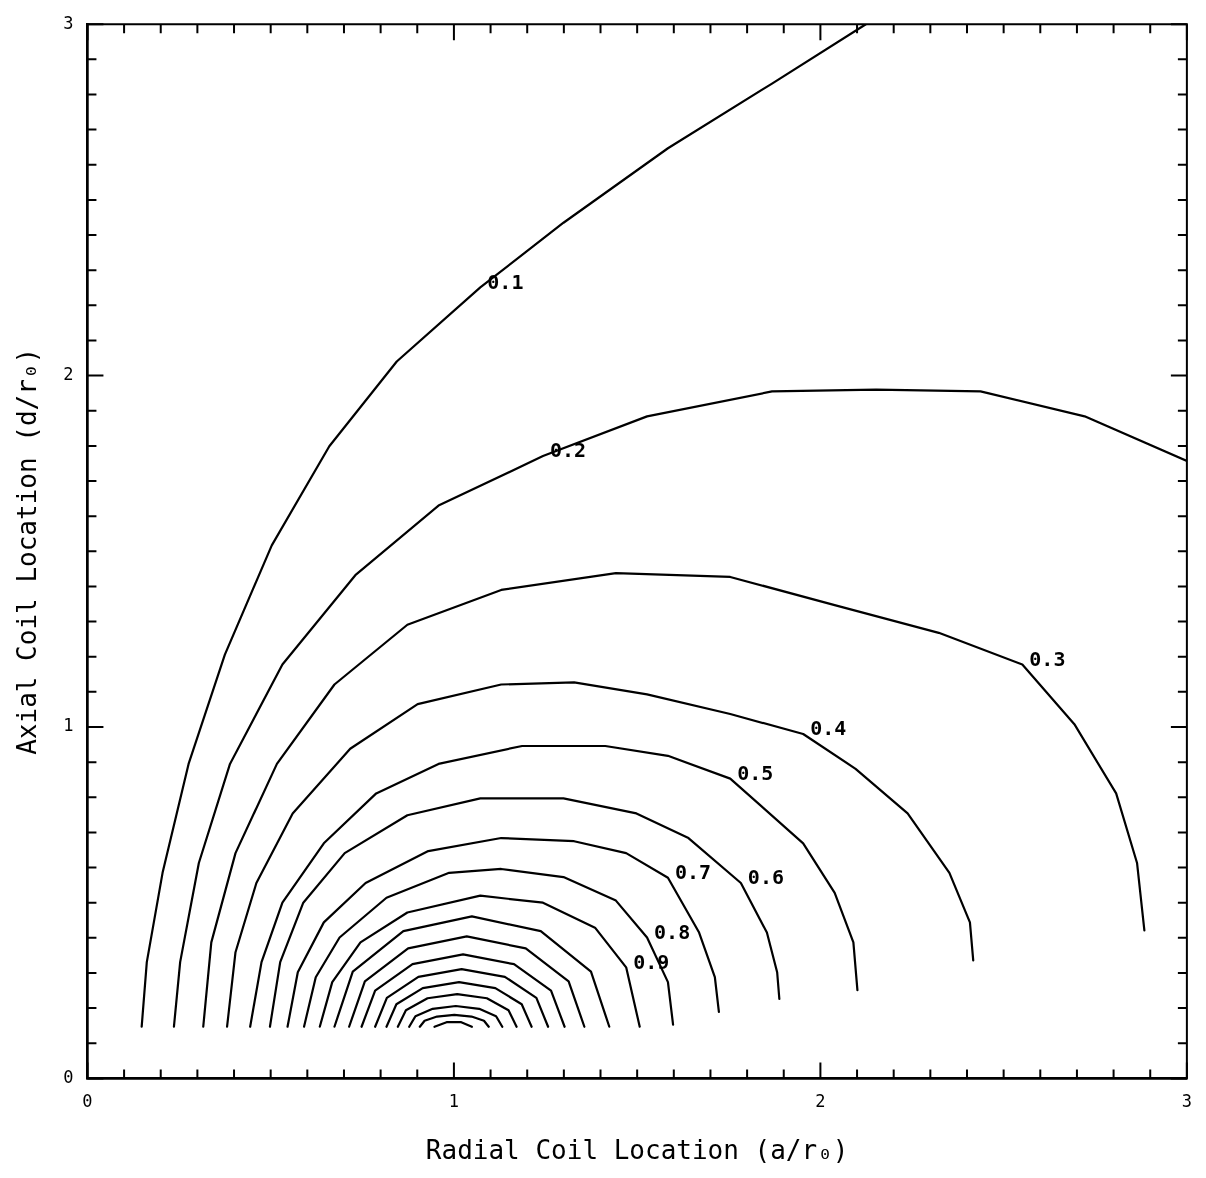 The height and width of the screenshot is (1178, 1206). Describe the element at coordinates (828, 728) in the screenshot. I see `annotation: 0.4` at that location.